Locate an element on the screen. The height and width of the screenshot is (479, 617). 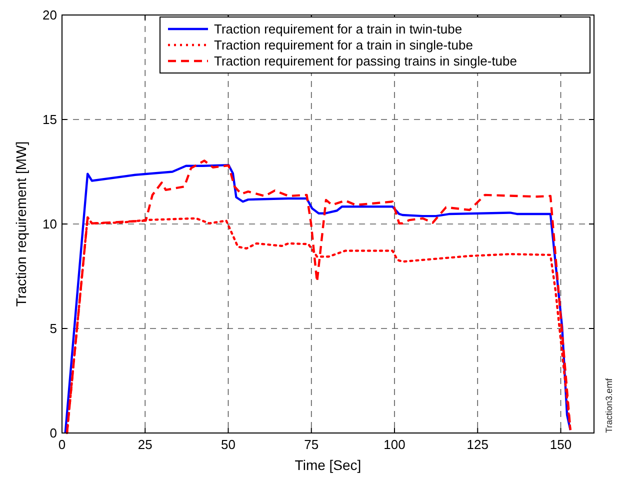
y-tick-label: 0 is located at coordinates (53, 433).